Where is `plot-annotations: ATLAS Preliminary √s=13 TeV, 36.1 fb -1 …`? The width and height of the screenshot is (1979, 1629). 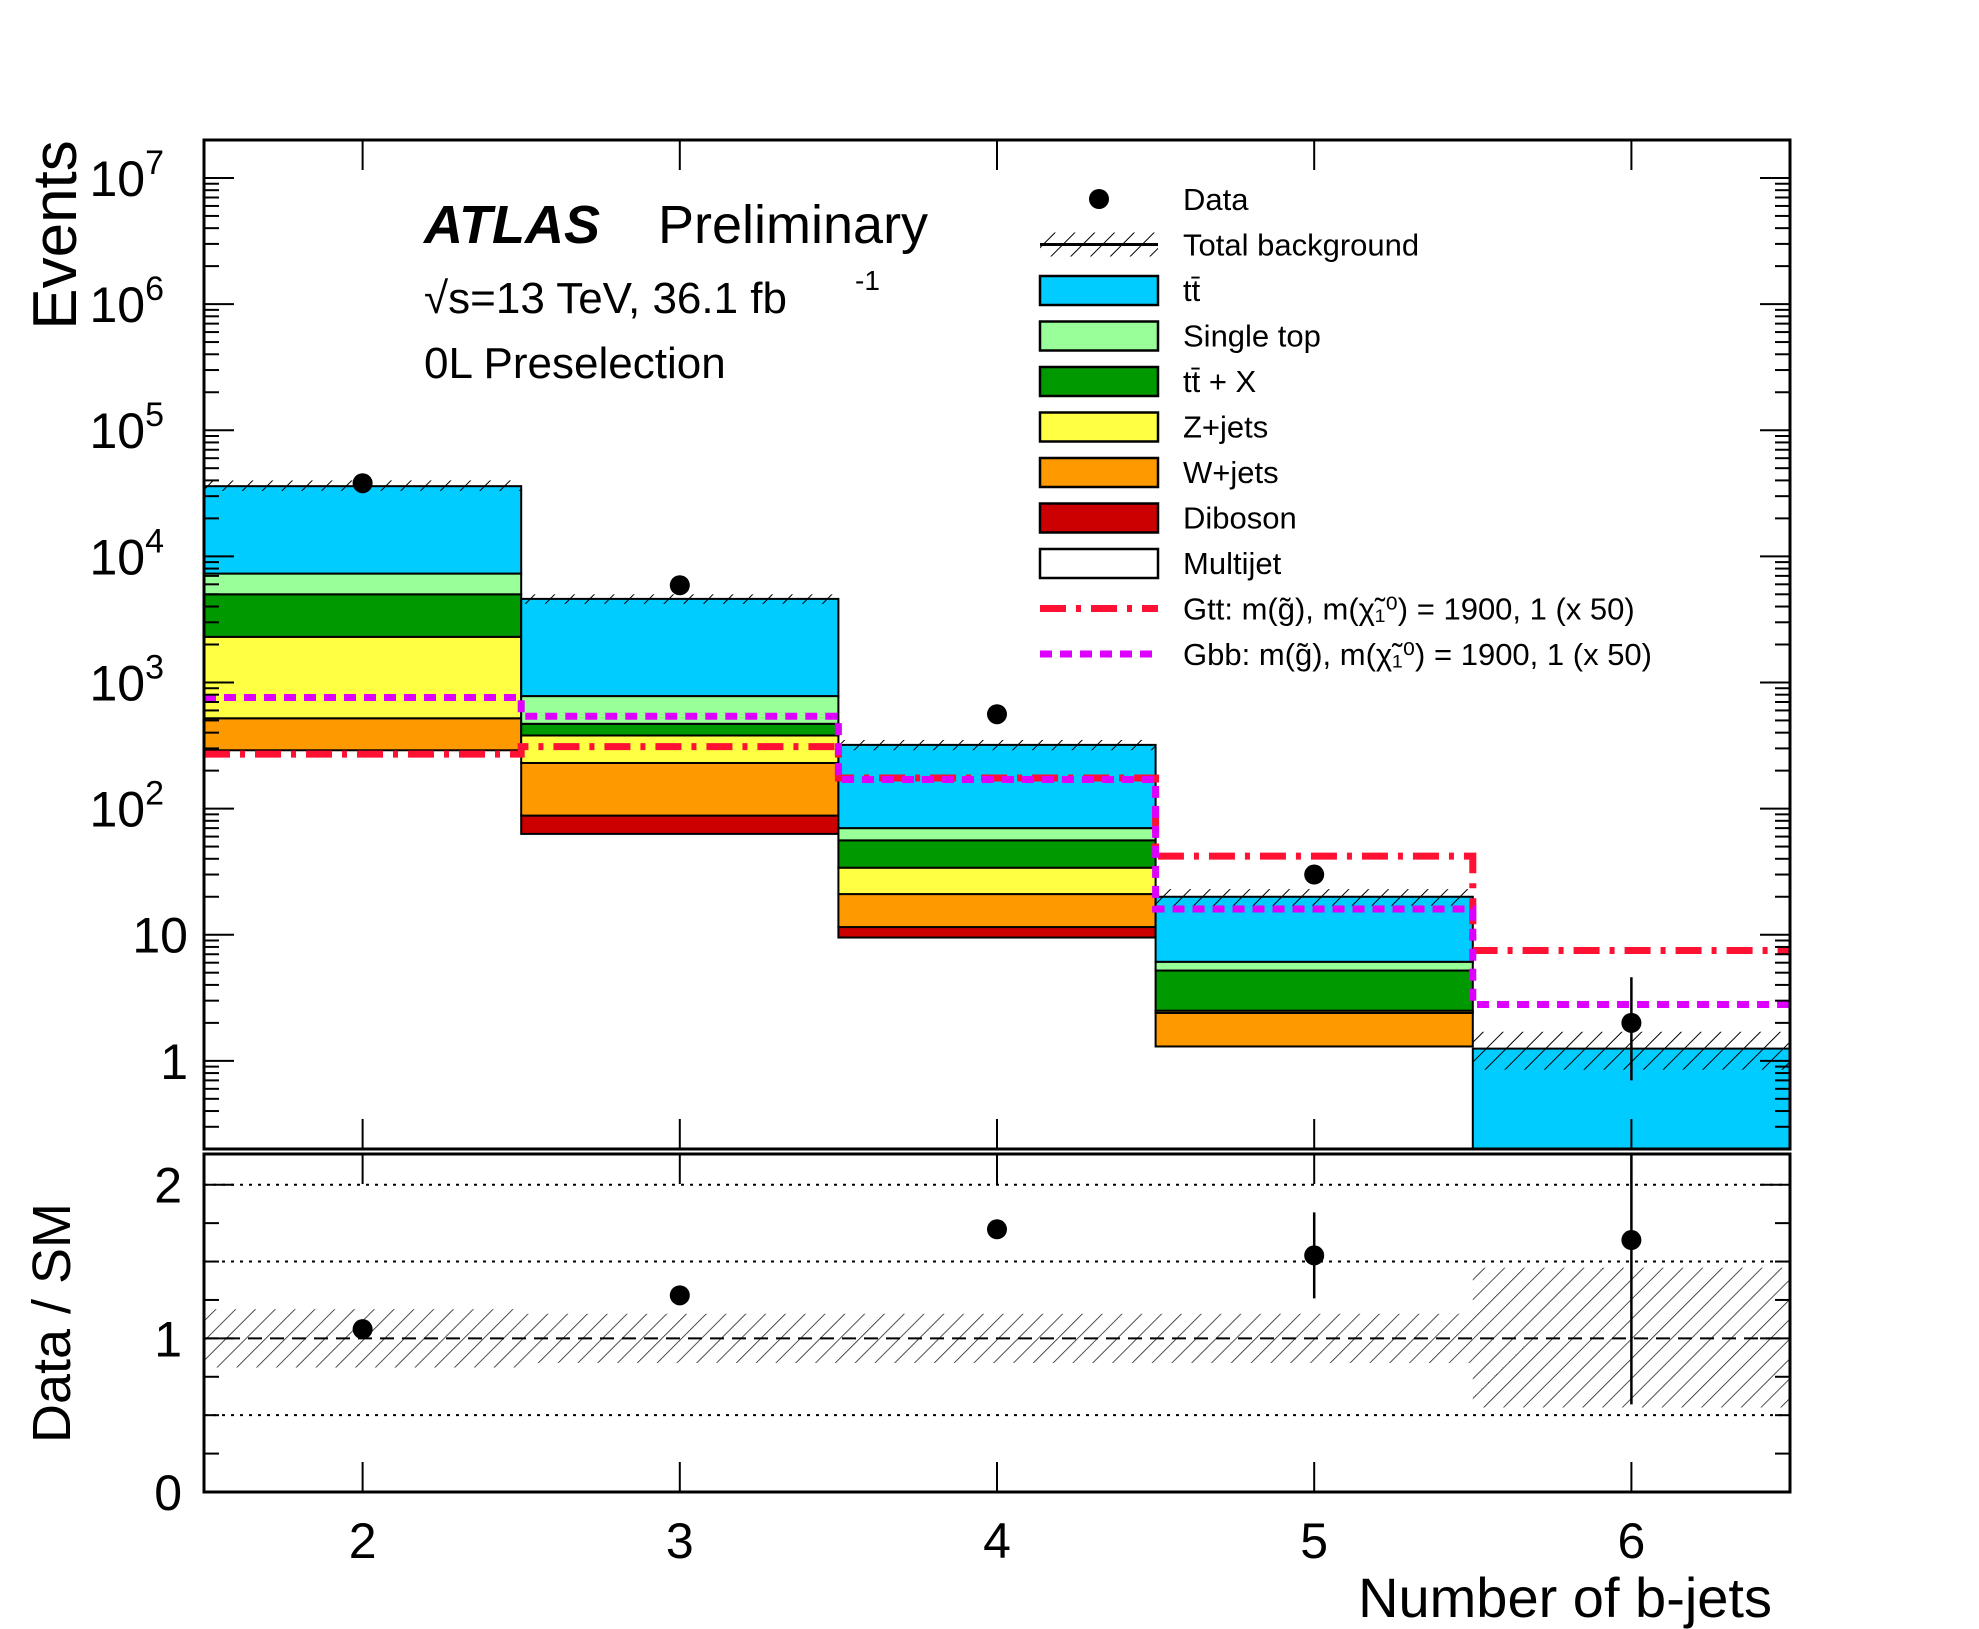 plot-annotations: ATLAS Preliminary √s=13 TeV, 36.1 fb -1 … is located at coordinates (675, 291).